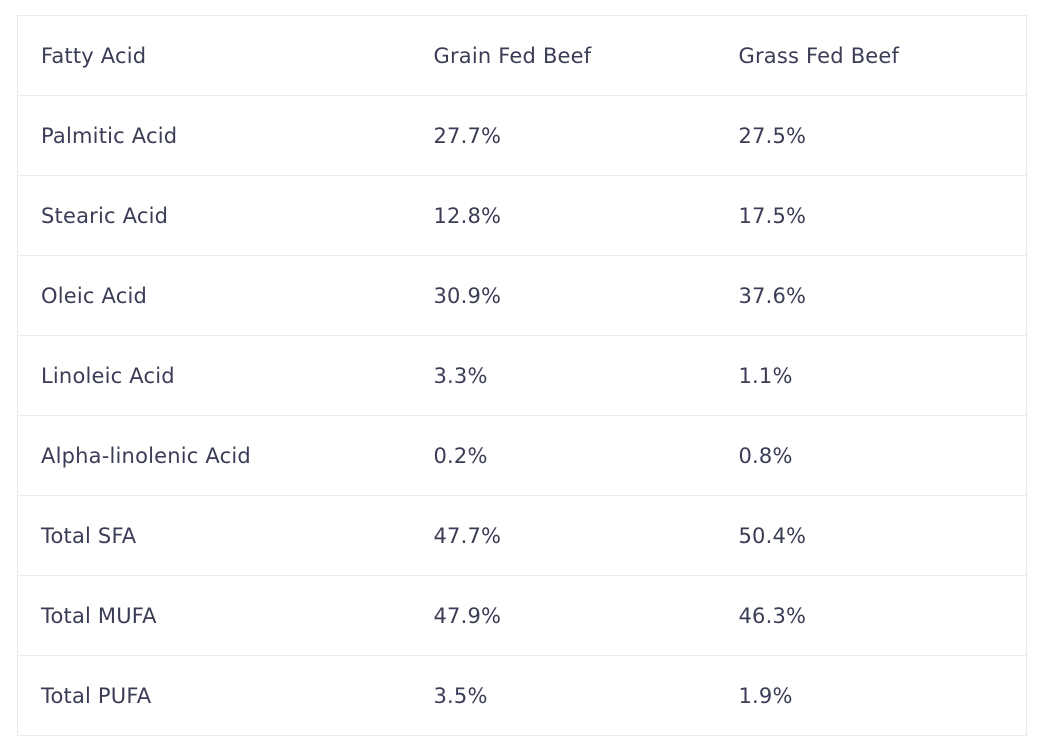  I want to click on grain-fed-value-cell: 47.9%, so click(561, 615).